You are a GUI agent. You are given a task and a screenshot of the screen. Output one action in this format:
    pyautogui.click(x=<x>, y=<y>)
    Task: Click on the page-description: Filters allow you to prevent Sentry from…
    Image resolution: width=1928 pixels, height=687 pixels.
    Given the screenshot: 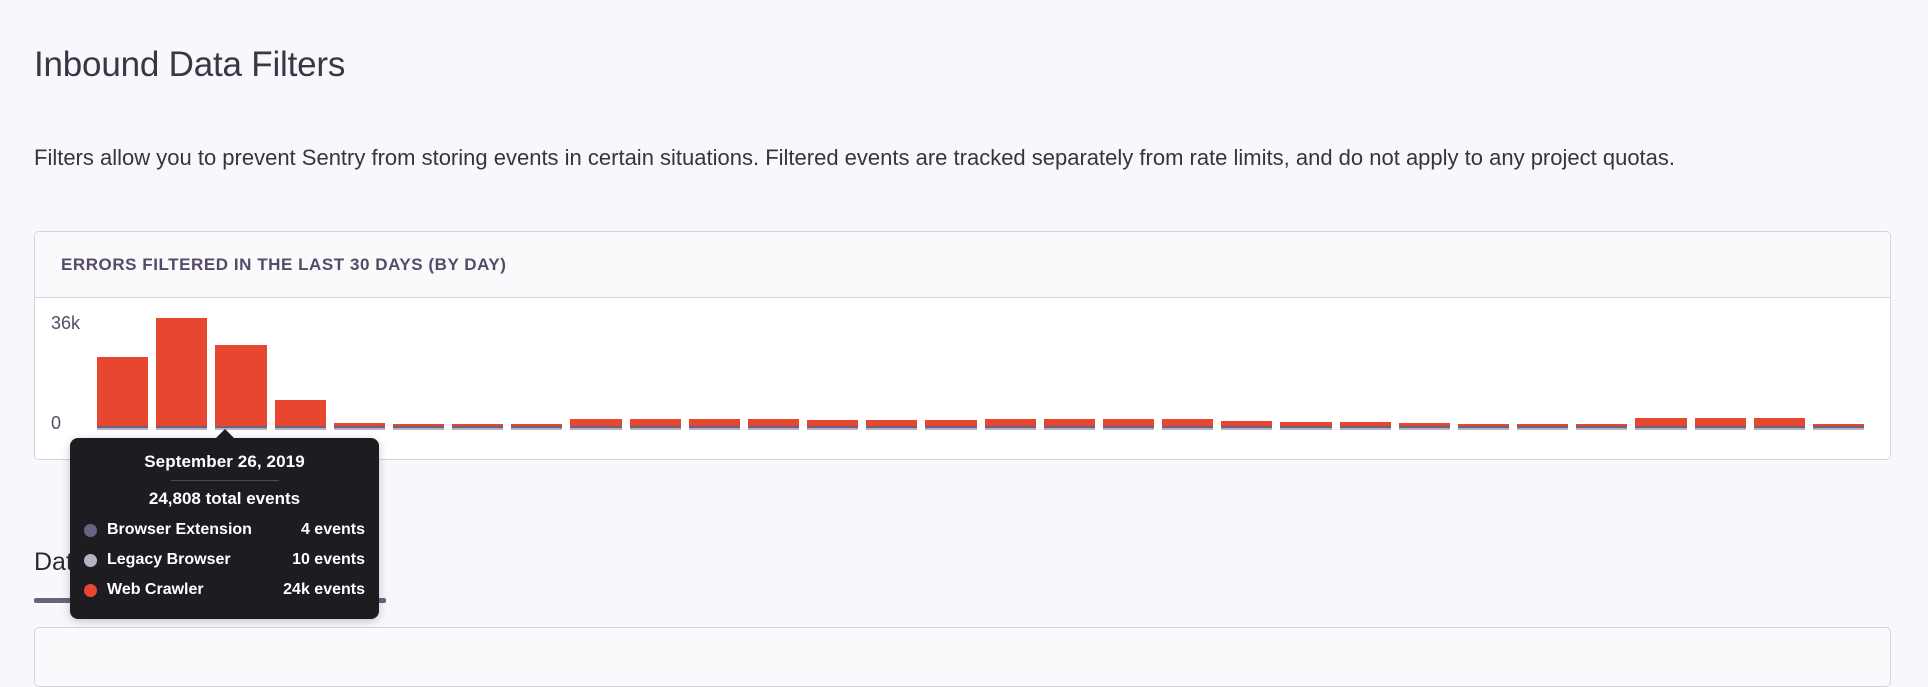 What is the action you would take?
    pyautogui.click(x=855, y=157)
    